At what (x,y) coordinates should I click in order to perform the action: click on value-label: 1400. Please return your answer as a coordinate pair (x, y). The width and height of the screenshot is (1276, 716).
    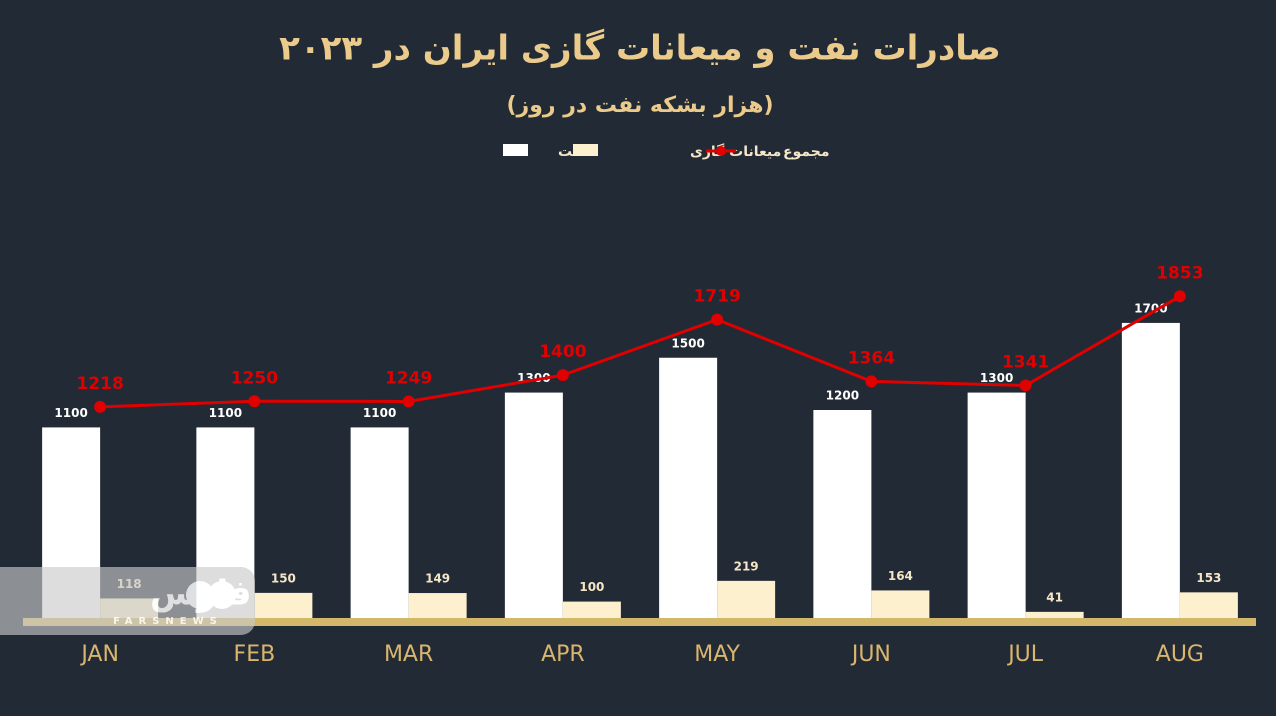
    Looking at the image, I should click on (562, 352).